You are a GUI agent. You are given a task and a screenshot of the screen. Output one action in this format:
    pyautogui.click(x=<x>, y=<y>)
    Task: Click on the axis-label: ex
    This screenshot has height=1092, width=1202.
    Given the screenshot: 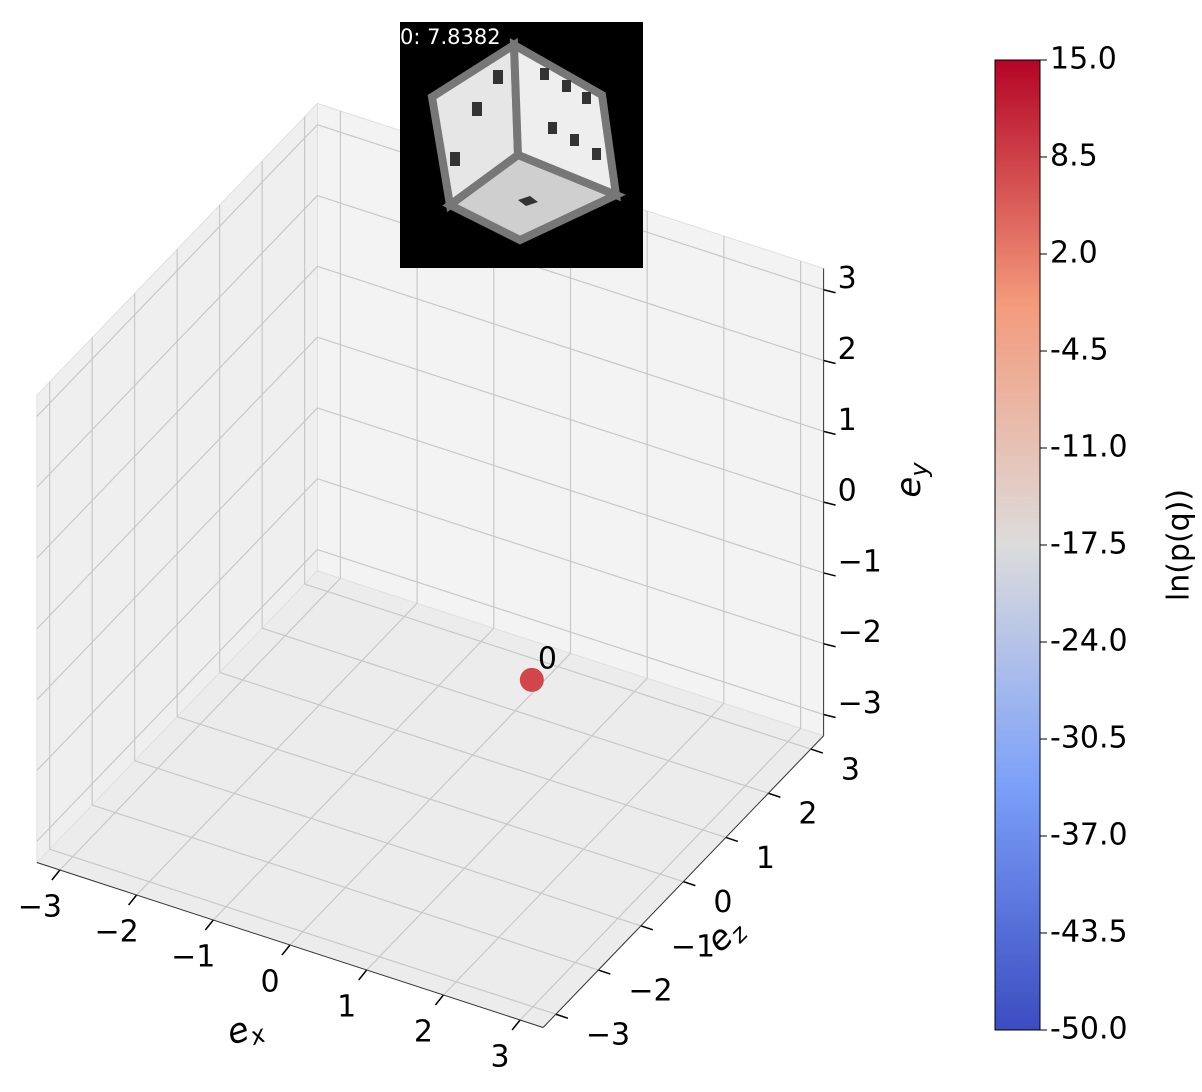 What is the action you would take?
    pyautogui.click(x=246, y=1030)
    